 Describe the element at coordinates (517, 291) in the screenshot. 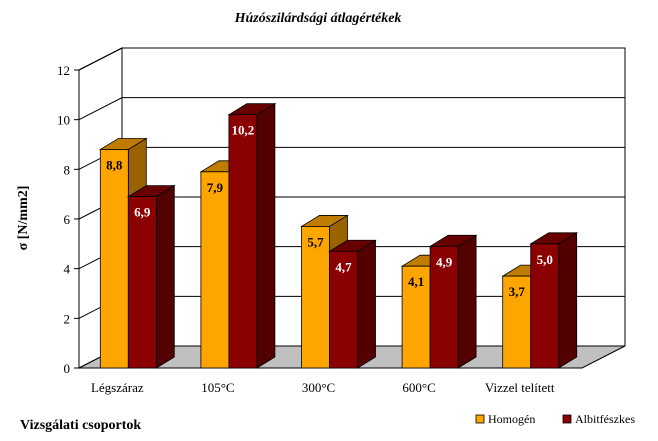

I see `data-label: 3,7` at that location.